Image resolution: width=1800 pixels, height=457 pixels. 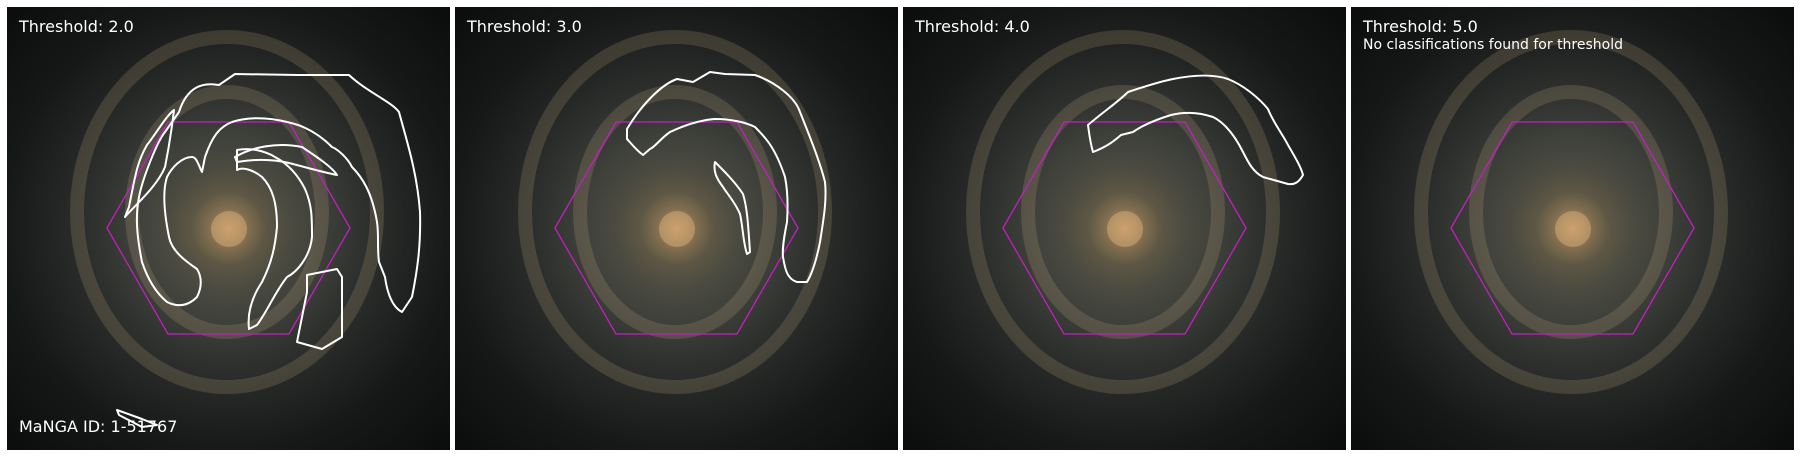 I want to click on contour-inner-right-arm, so click(x=274, y=239).